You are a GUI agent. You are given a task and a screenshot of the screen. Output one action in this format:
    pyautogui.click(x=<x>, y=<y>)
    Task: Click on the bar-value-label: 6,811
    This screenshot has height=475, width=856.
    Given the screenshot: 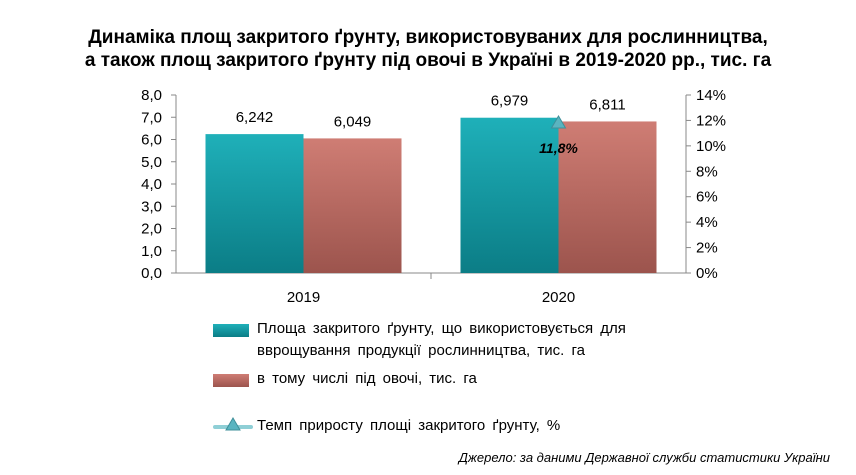 What is the action you would take?
    pyautogui.click(x=607, y=104)
    